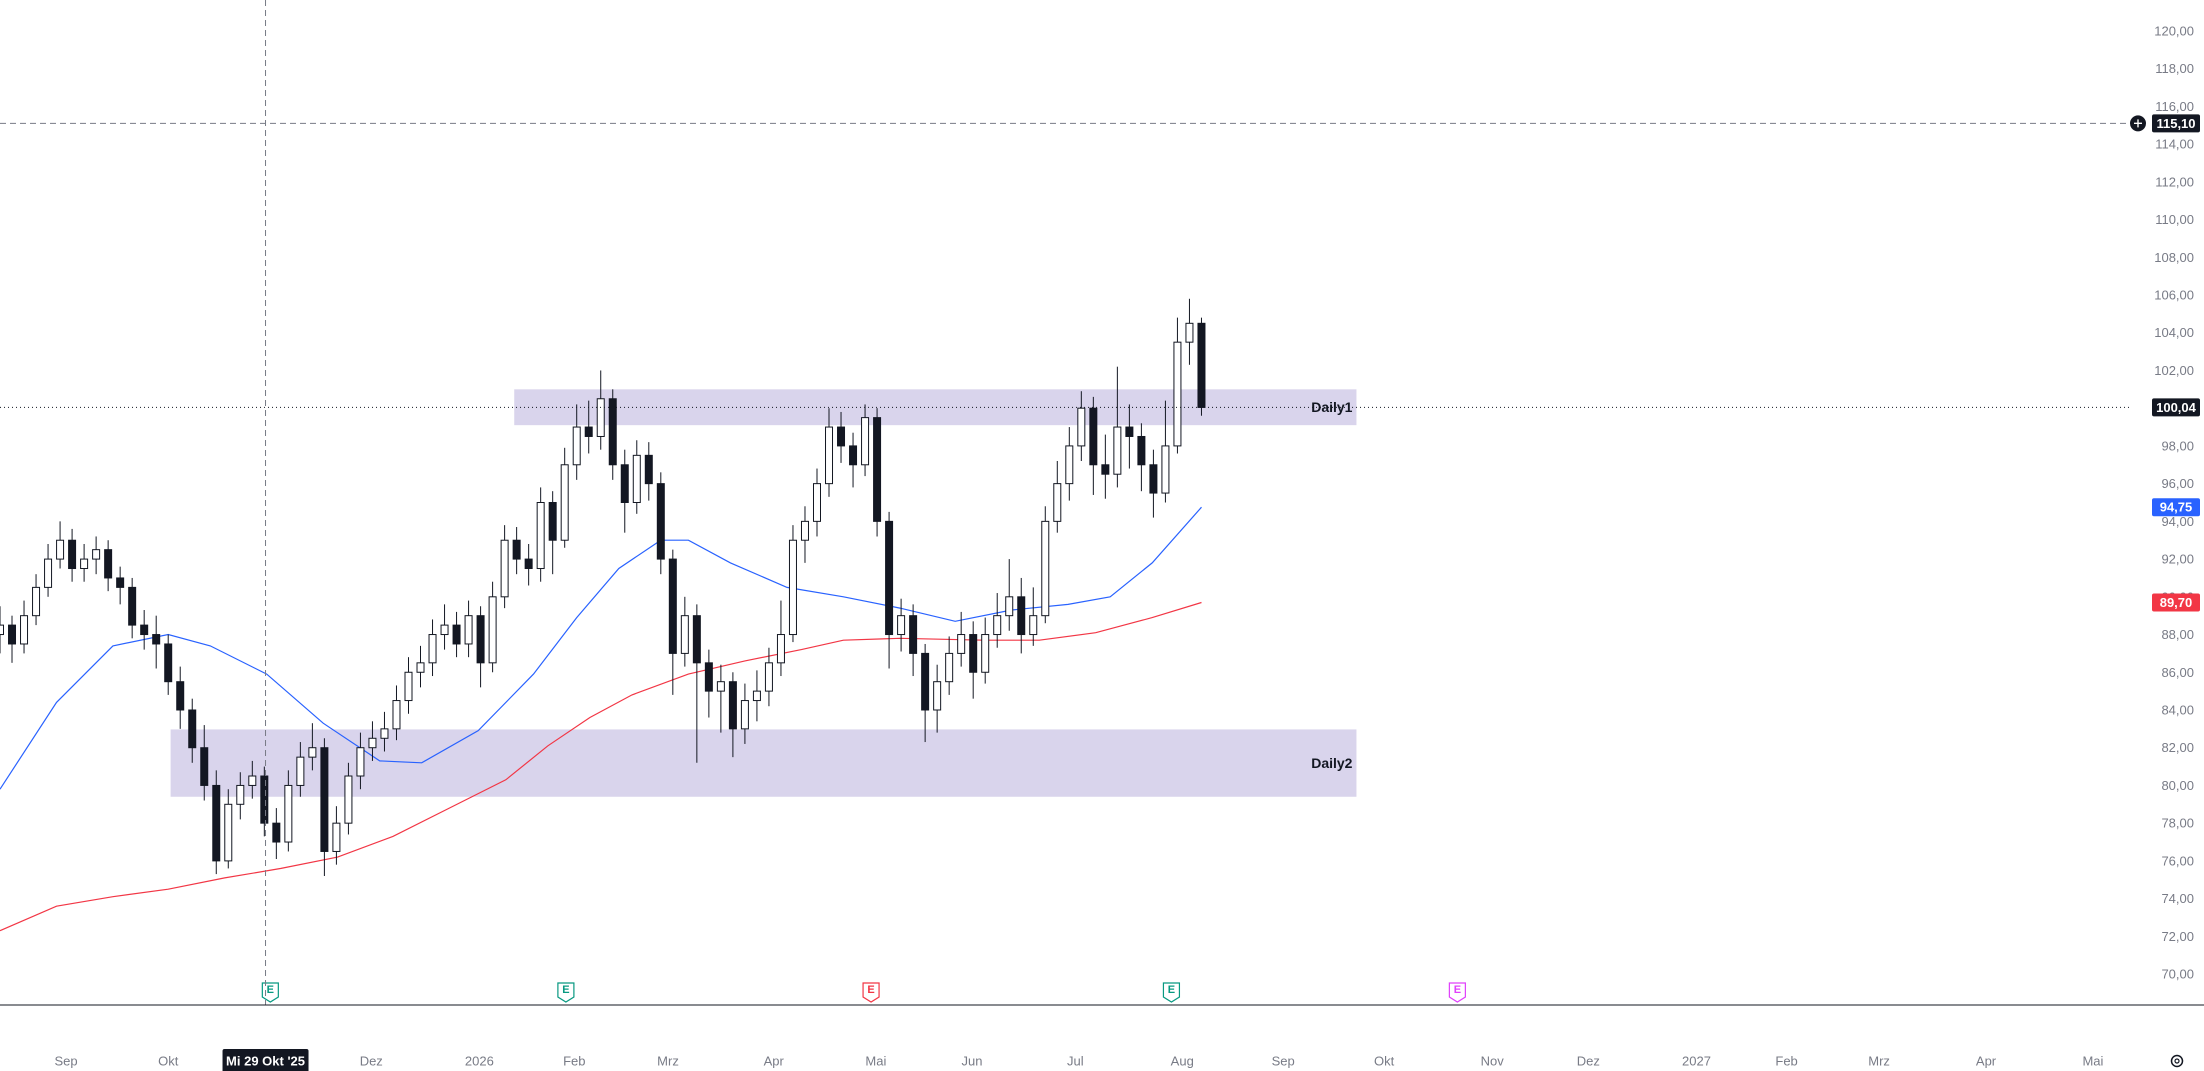 This screenshot has height=1071, width=2204. What do you see at coordinates (2174, 106) in the screenshot?
I see `y-tick-label: 116,00` at bounding box center [2174, 106].